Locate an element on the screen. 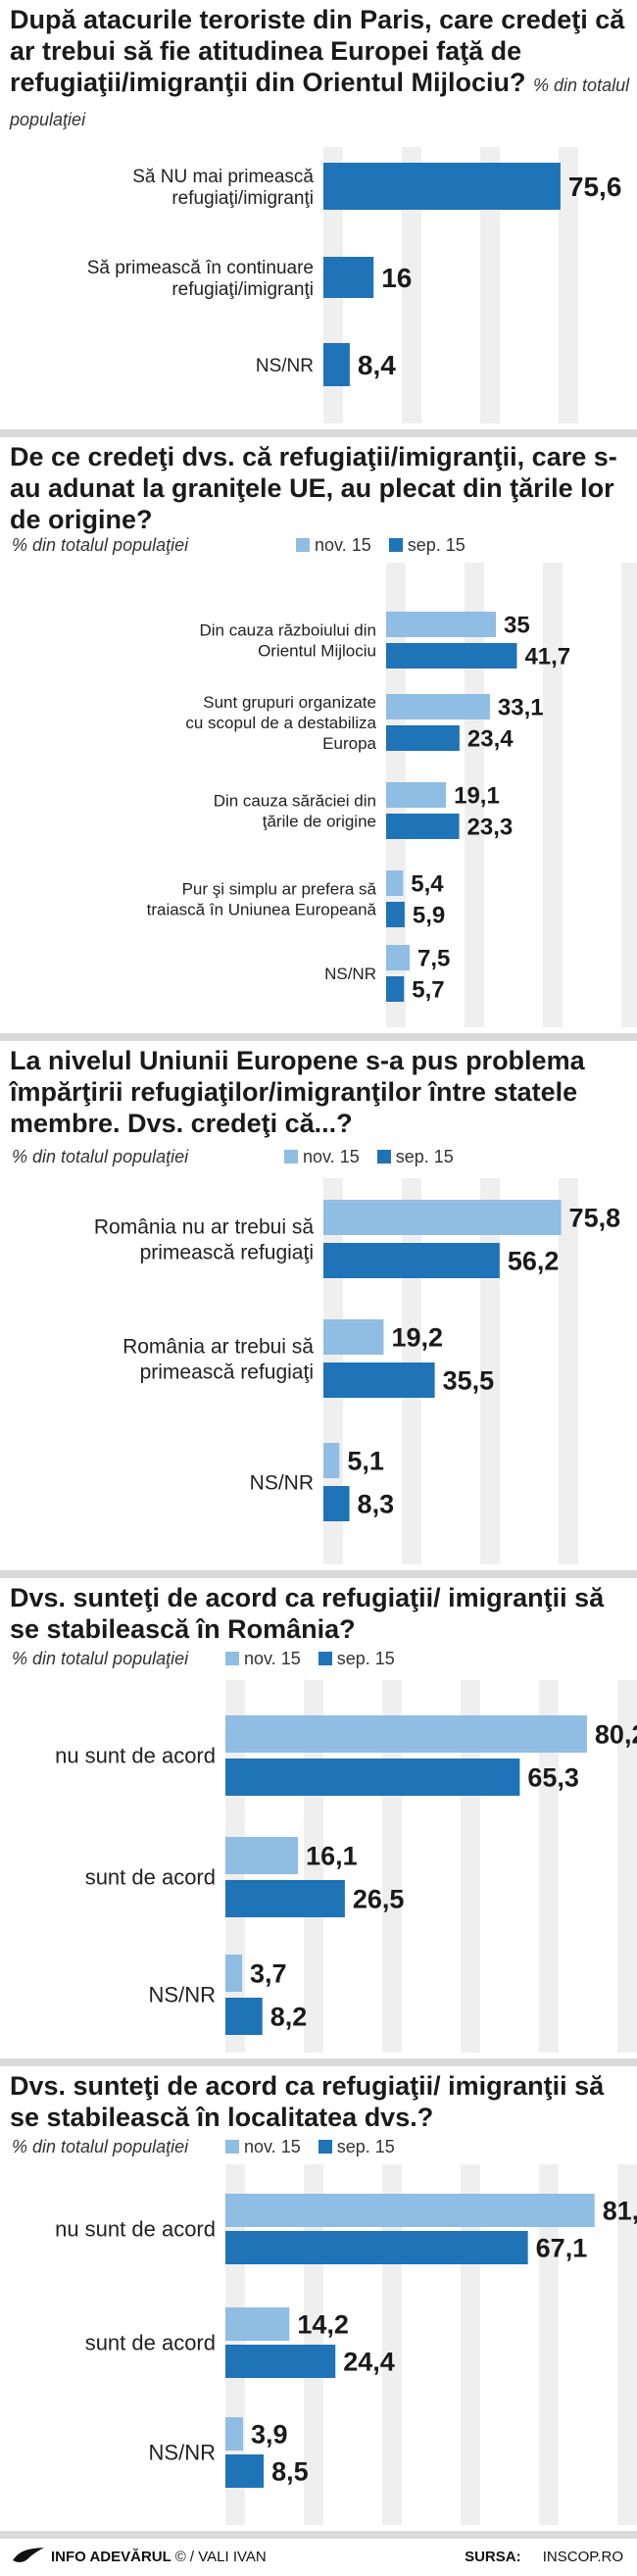 The image size is (637, 2576). footer-source-value: INSCOP.RO is located at coordinates (582, 2557).